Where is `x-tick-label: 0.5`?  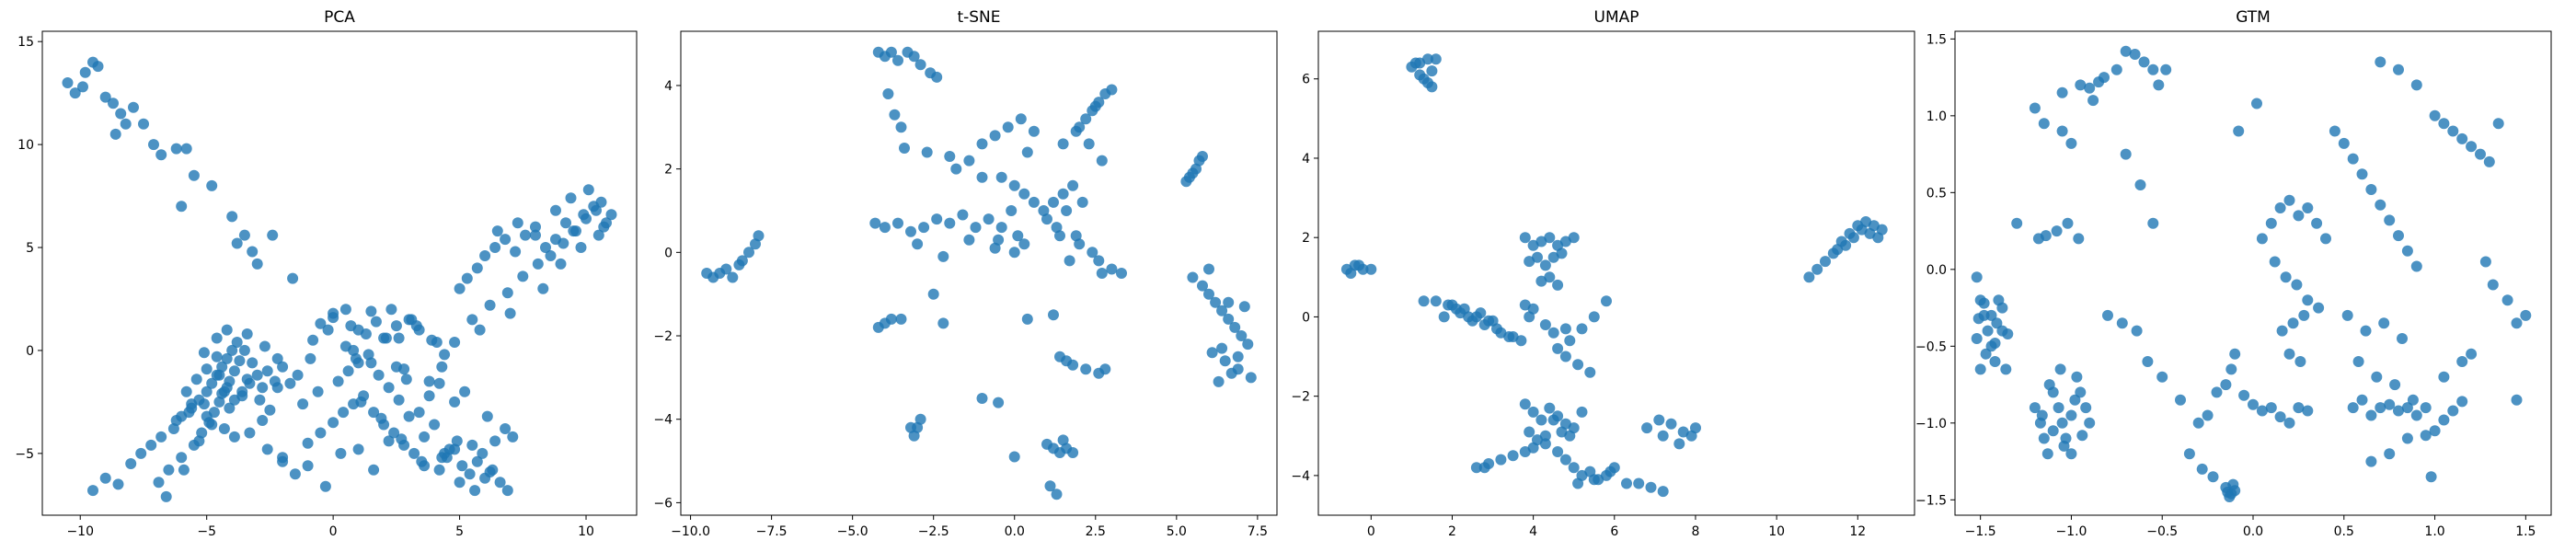
x-tick-label: 0.5 is located at coordinates (2344, 531).